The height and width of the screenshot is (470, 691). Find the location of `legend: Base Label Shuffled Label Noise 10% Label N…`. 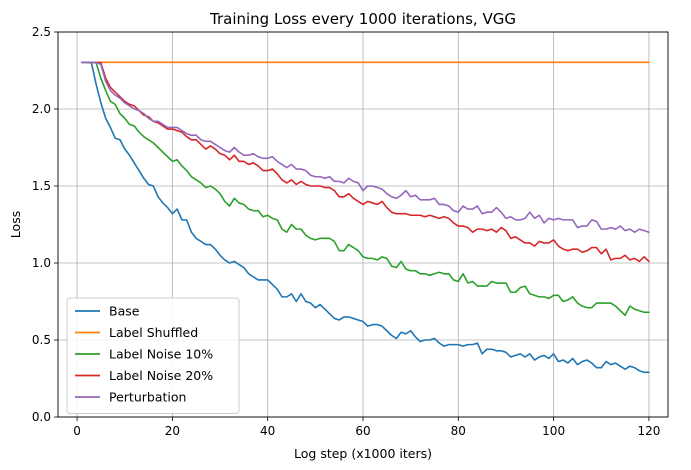

legend: Base Label Shuffled Label Noise 10% Label N… is located at coordinates (153, 355).